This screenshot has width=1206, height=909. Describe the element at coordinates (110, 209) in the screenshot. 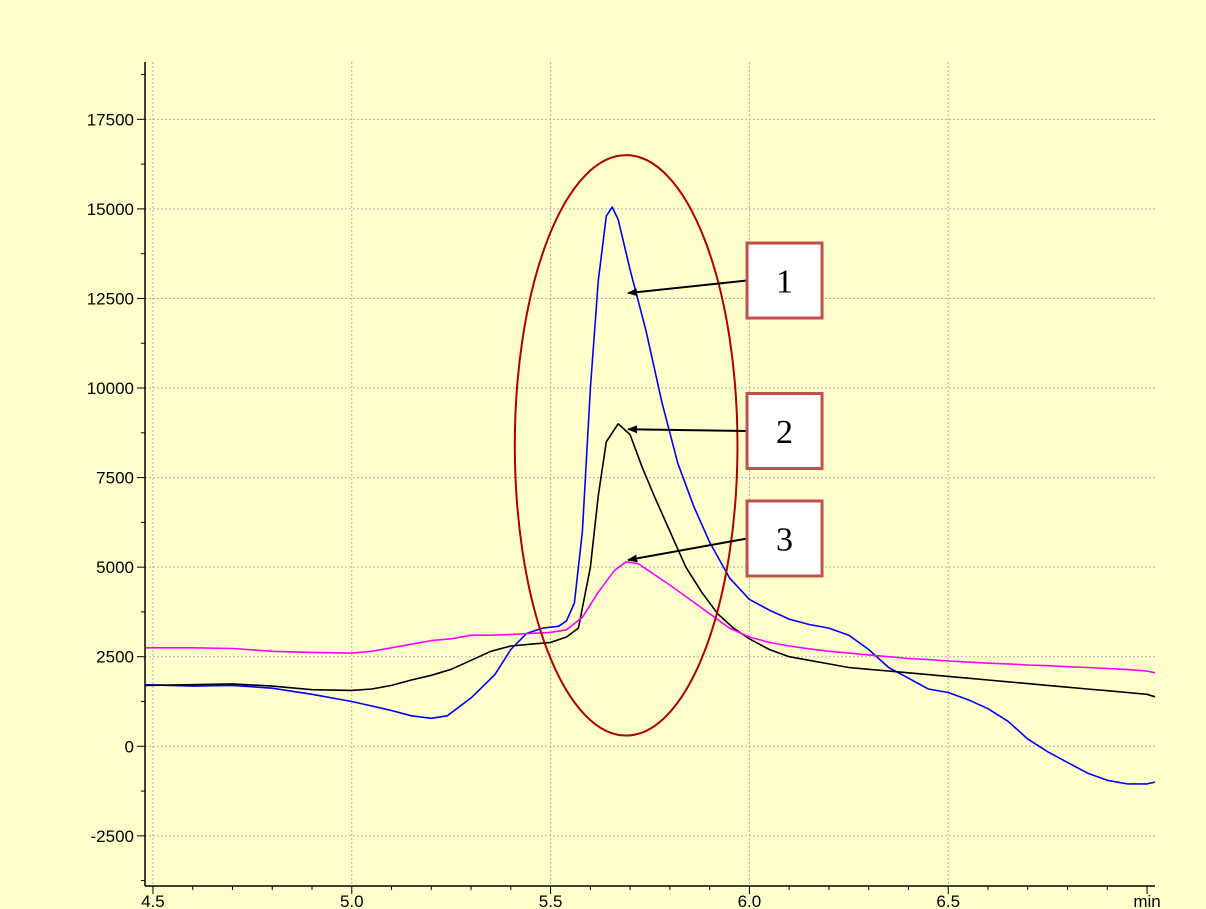

I see `y-tick-label: 15000` at that location.